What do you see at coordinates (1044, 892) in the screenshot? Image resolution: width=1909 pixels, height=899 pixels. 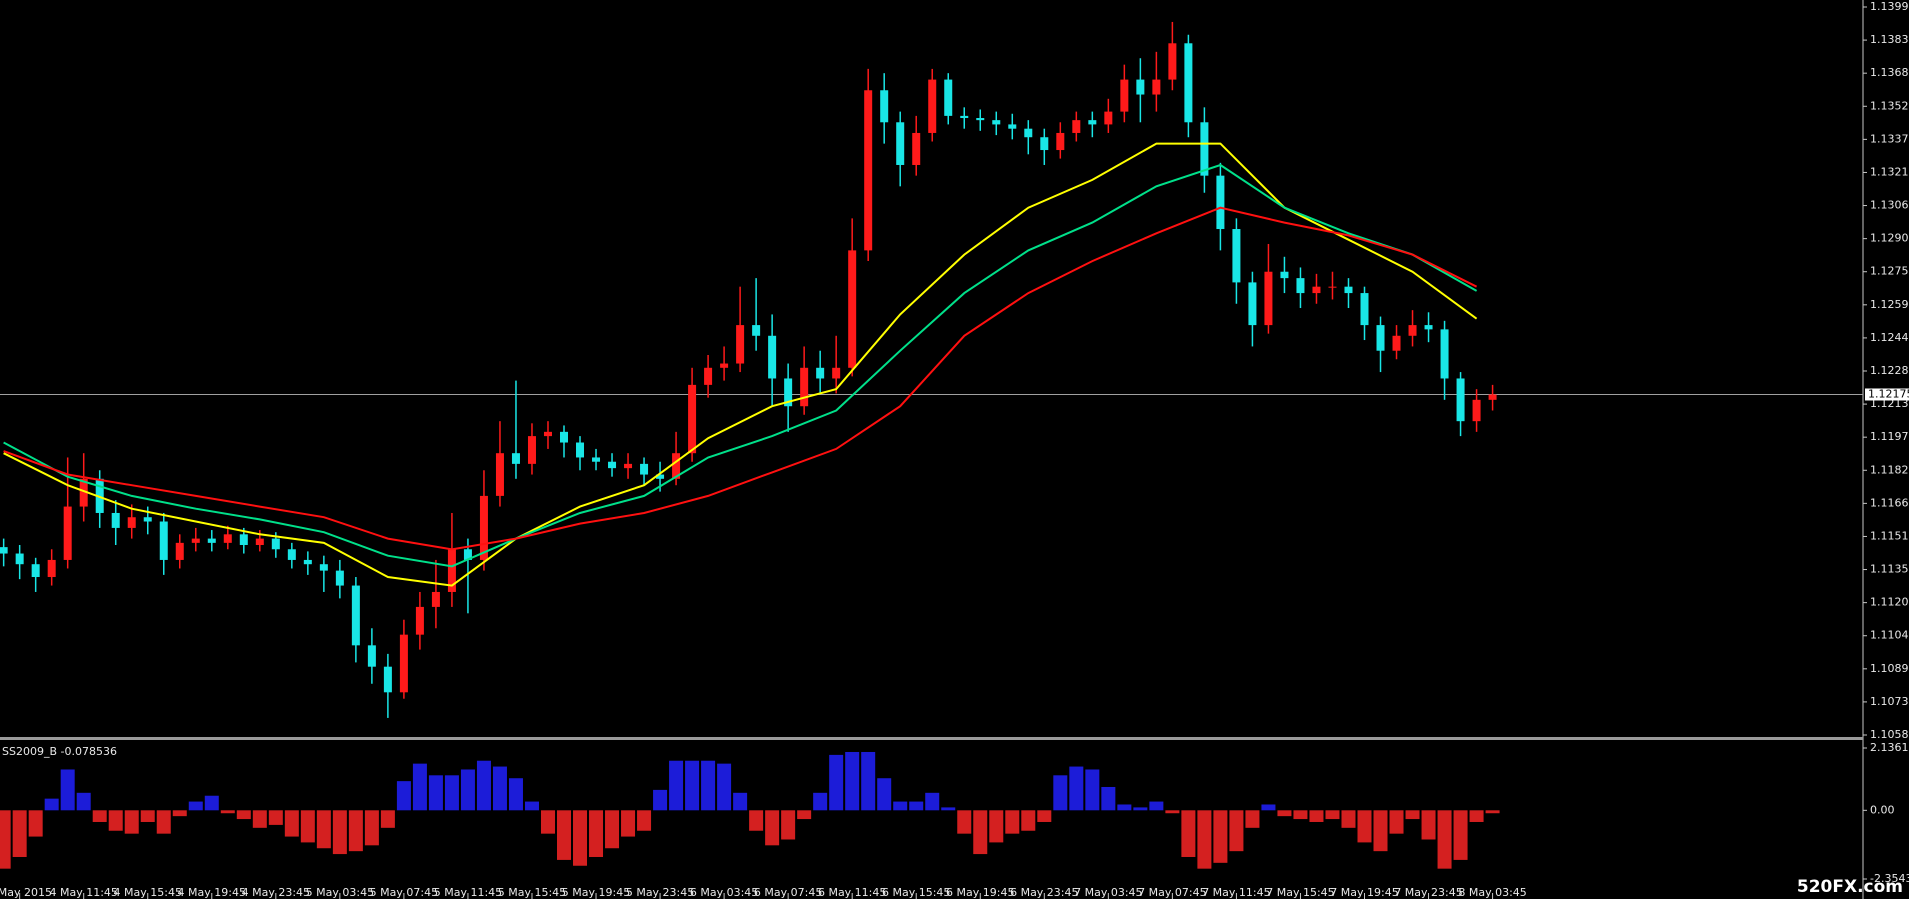 I see `x-tick-label: 6 May 23:45` at bounding box center [1044, 892].